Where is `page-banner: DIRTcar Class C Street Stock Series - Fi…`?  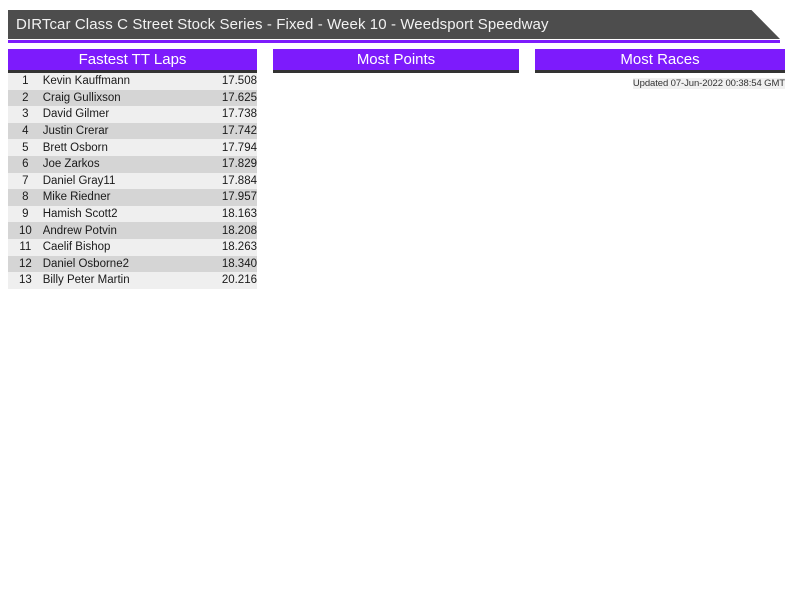 page-banner: DIRTcar Class C Street Stock Series - Fi… is located at coordinates (394, 24).